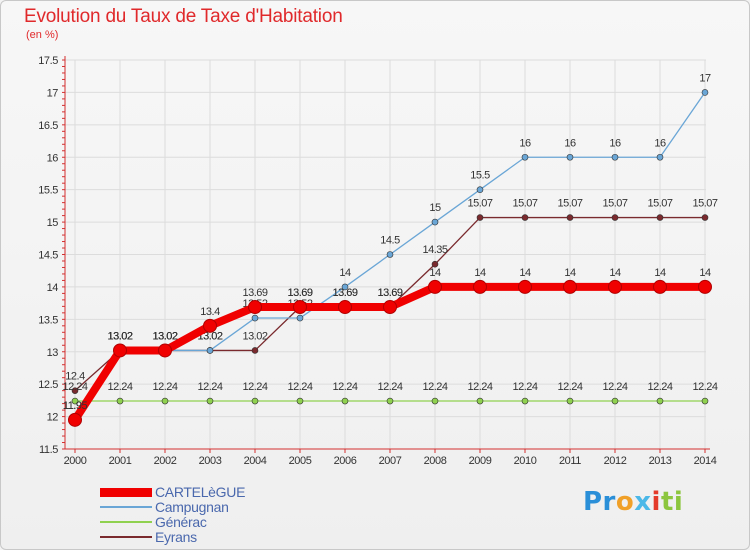 This screenshot has height=550, width=750. I want to click on legend-swatch-cartelegue, so click(126, 492).